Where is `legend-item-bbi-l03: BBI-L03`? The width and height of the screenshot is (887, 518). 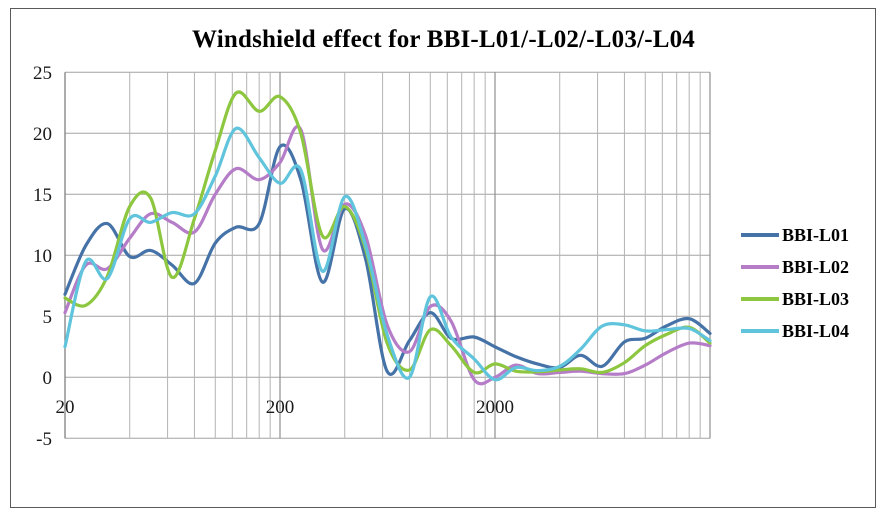
legend-item-bbi-l03: BBI-L03 is located at coordinates (795, 299).